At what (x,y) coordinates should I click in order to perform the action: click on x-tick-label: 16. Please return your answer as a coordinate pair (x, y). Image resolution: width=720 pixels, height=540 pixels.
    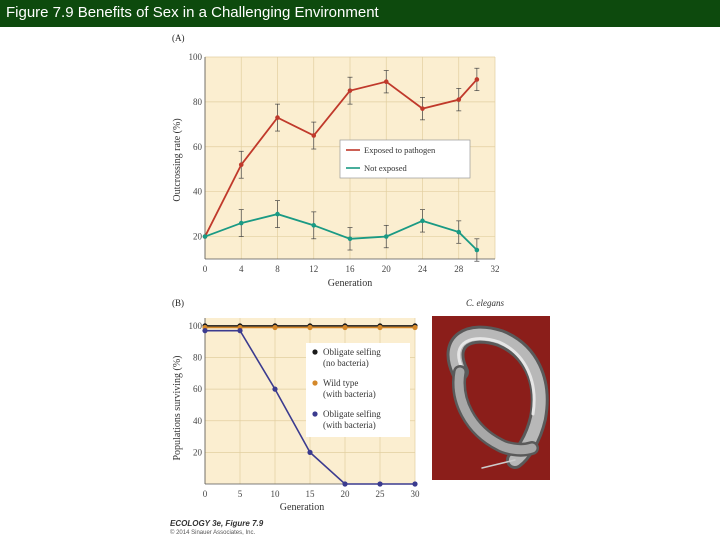
    Looking at the image, I should click on (351, 269).